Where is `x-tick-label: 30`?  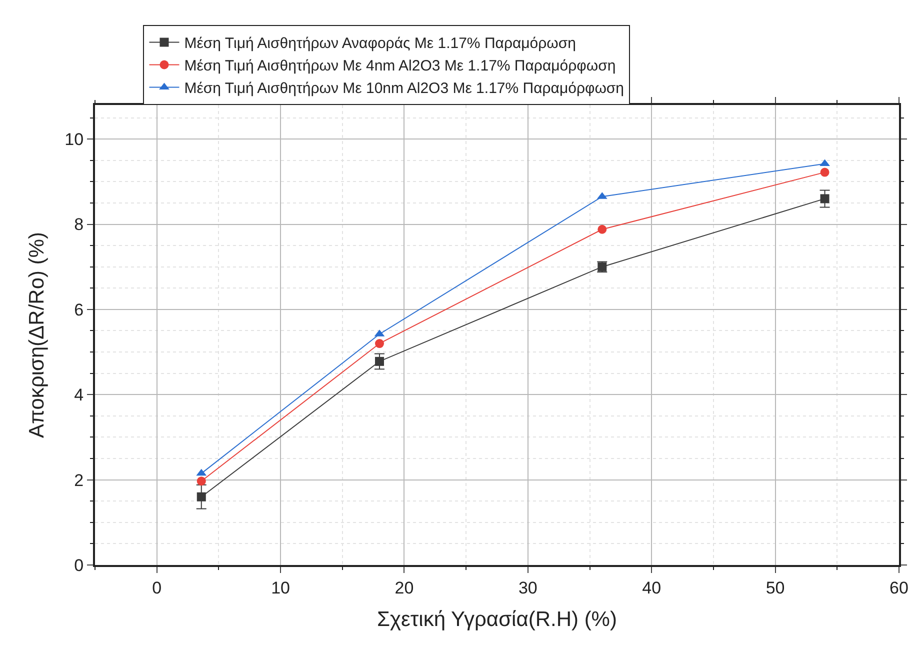
x-tick-label: 30 is located at coordinates (528, 588).